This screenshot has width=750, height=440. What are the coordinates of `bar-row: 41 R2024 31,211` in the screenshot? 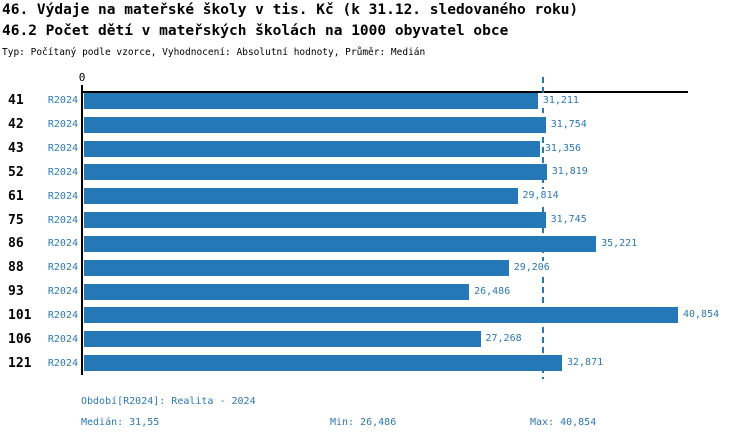 It's located at (375, 101).